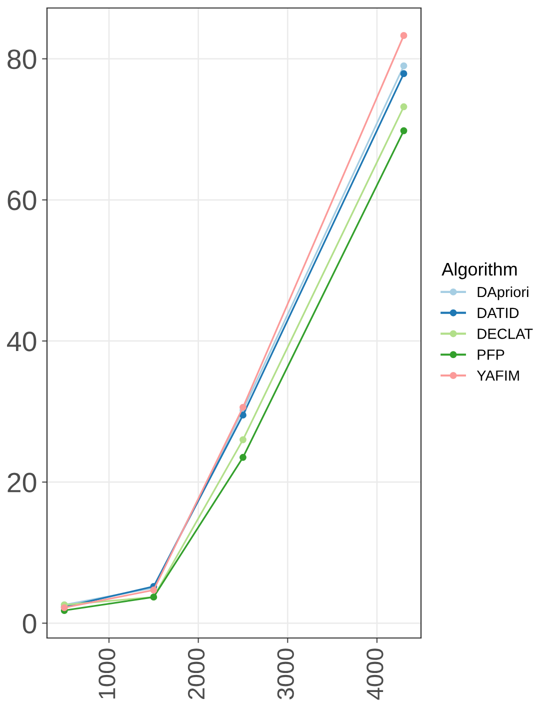 This screenshot has width=534, height=701. I want to click on legend-label: PFP, so click(491, 355).